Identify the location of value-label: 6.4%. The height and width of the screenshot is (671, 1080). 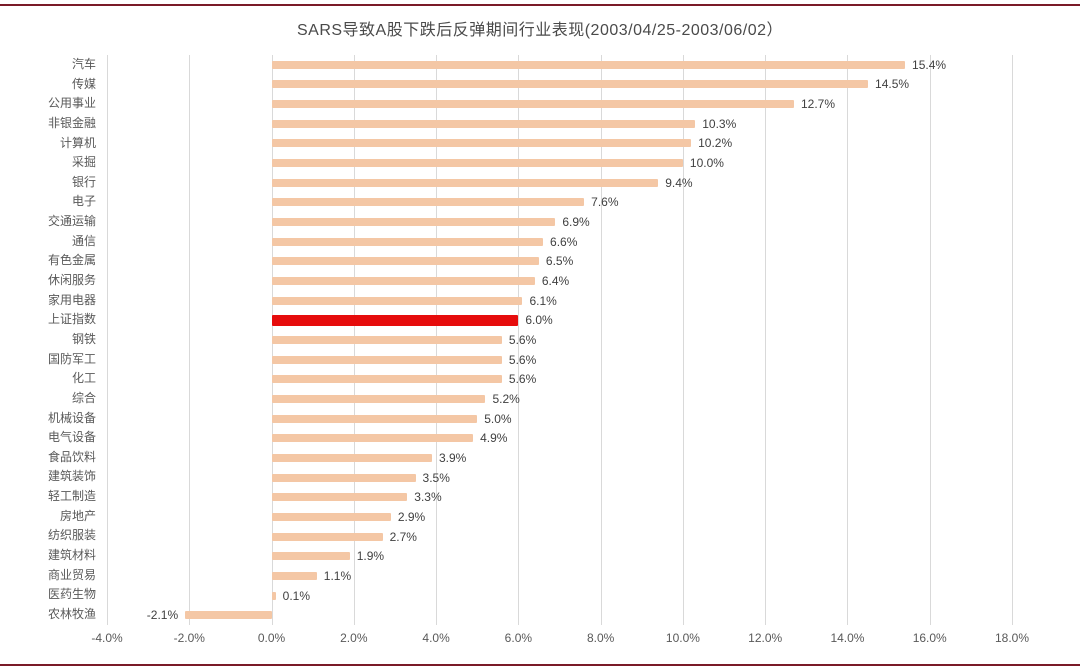
(555, 281).